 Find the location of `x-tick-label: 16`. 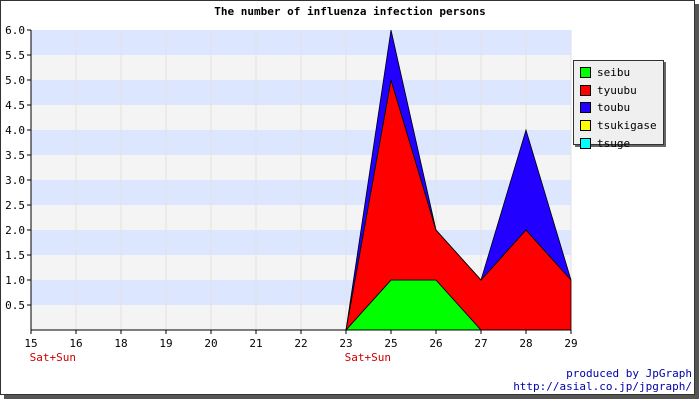

x-tick-label: 16 is located at coordinates (75, 343).